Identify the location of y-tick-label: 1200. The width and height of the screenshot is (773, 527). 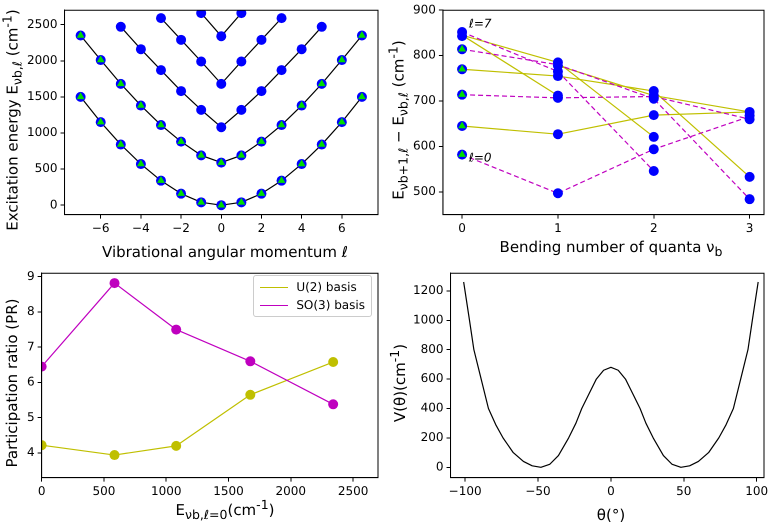
(428, 289).